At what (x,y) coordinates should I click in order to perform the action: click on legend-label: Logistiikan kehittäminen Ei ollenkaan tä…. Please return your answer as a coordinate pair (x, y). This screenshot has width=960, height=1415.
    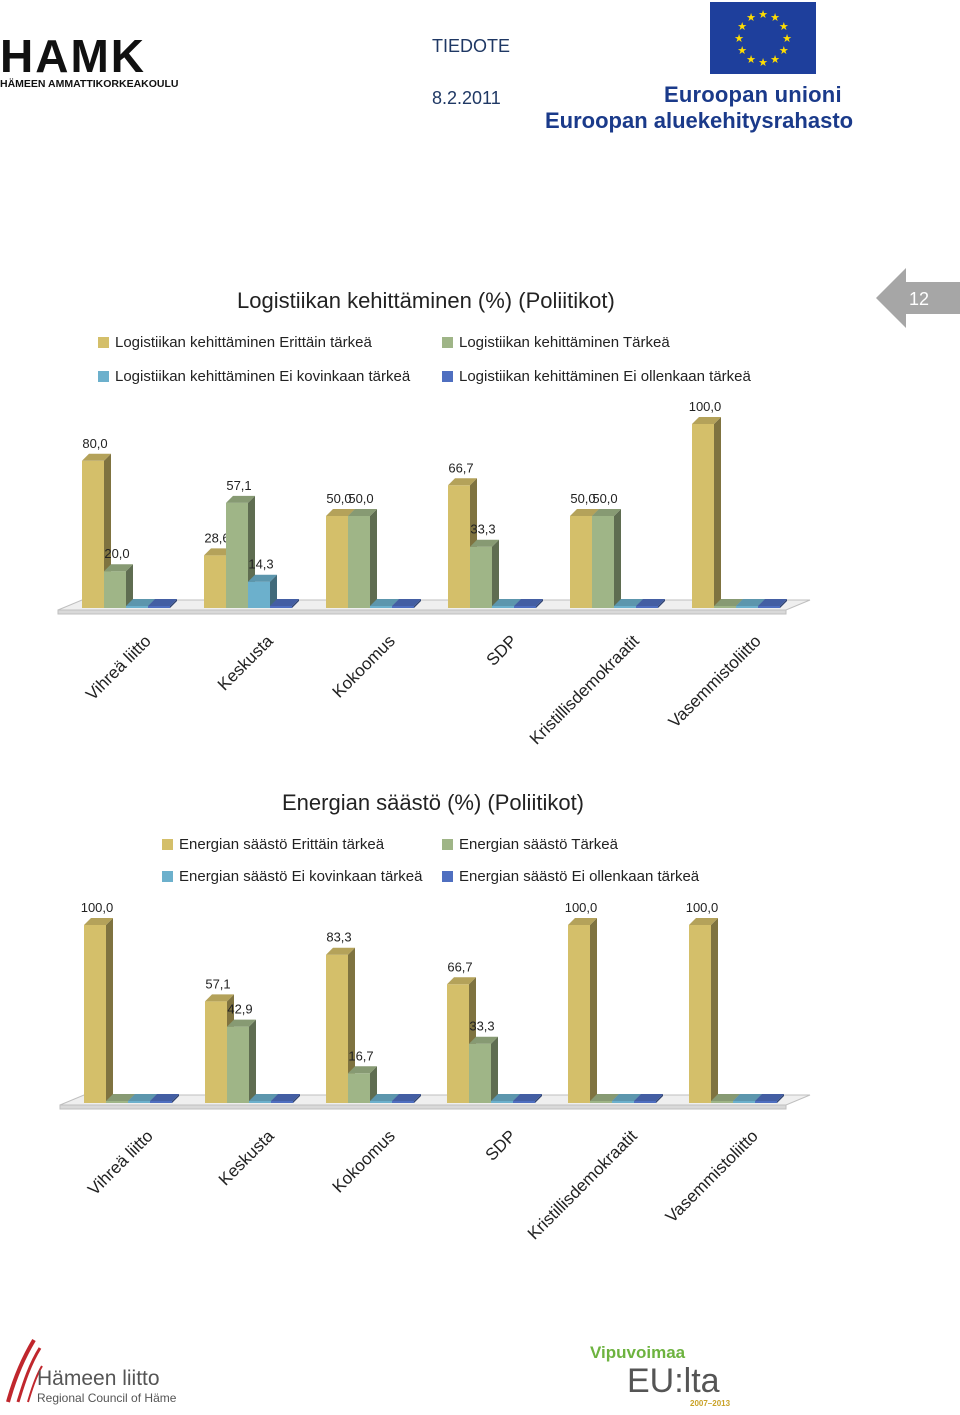
    Looking at the image, I should click on (605, 376).